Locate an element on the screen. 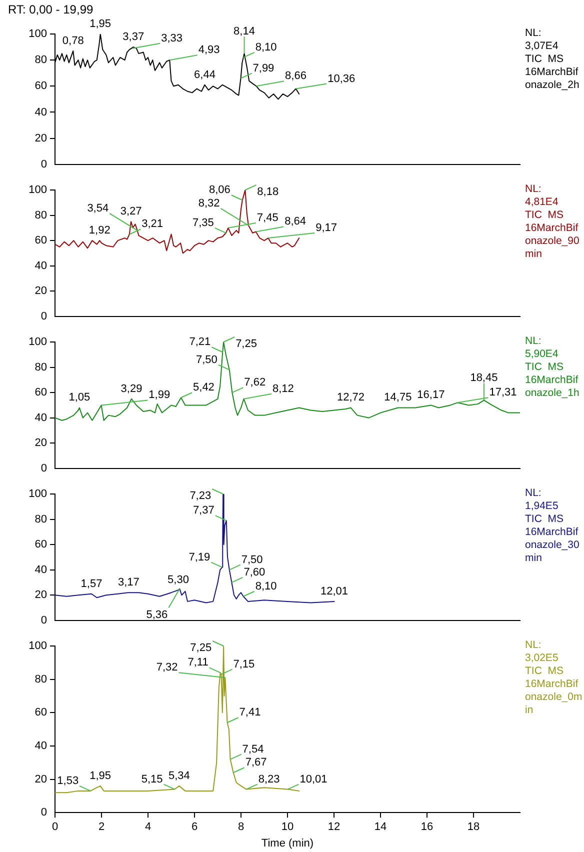 The width and height of the screenshot is (584, 852). annotation: 5,15 is located at coordinates (152, 779).